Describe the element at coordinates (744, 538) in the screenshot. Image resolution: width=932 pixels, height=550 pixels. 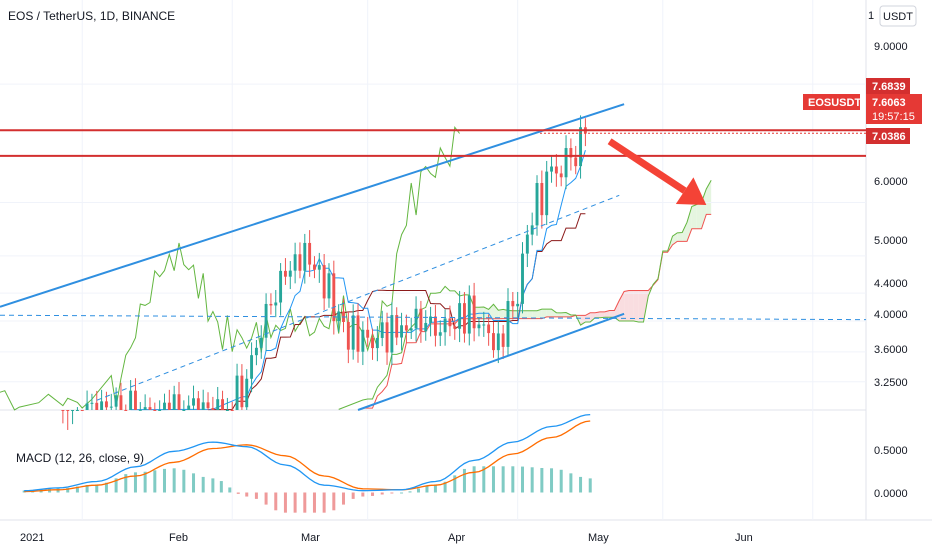
I see `time-label: Jun` at that location.